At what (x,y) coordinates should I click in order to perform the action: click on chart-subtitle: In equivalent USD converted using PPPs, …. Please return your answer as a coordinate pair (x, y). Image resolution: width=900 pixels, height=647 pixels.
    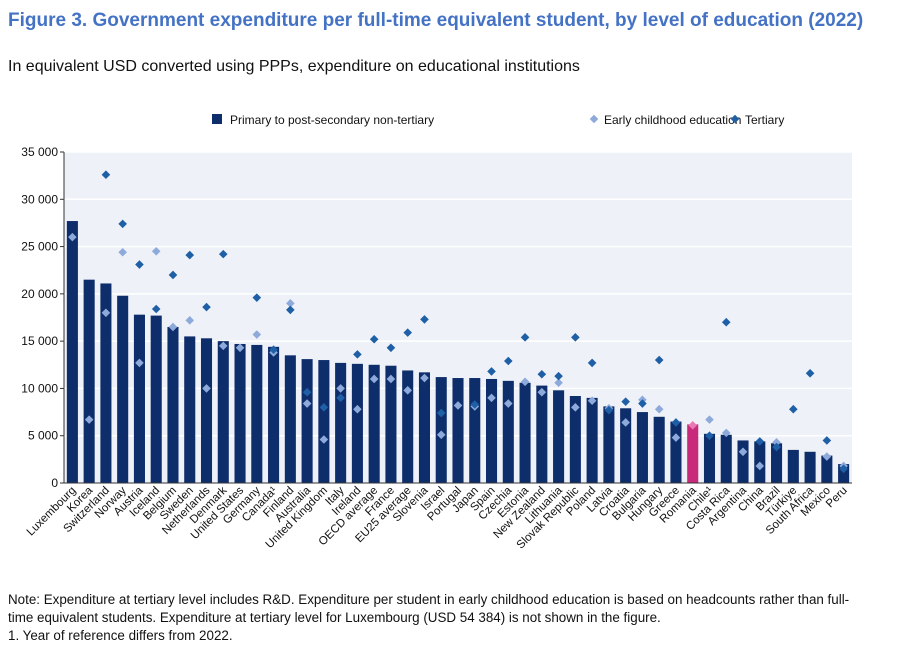
    Looking at the image, I should click on (294, 66).